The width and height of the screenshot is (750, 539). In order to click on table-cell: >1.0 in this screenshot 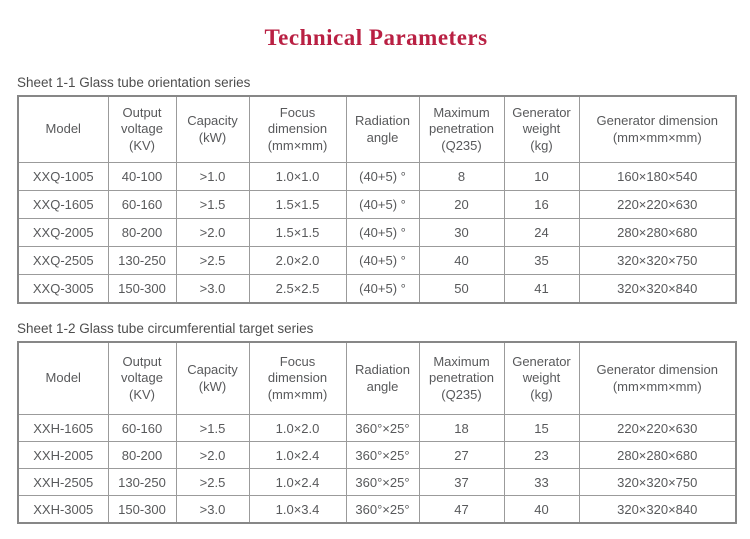, I will do `click(212, 176)`.